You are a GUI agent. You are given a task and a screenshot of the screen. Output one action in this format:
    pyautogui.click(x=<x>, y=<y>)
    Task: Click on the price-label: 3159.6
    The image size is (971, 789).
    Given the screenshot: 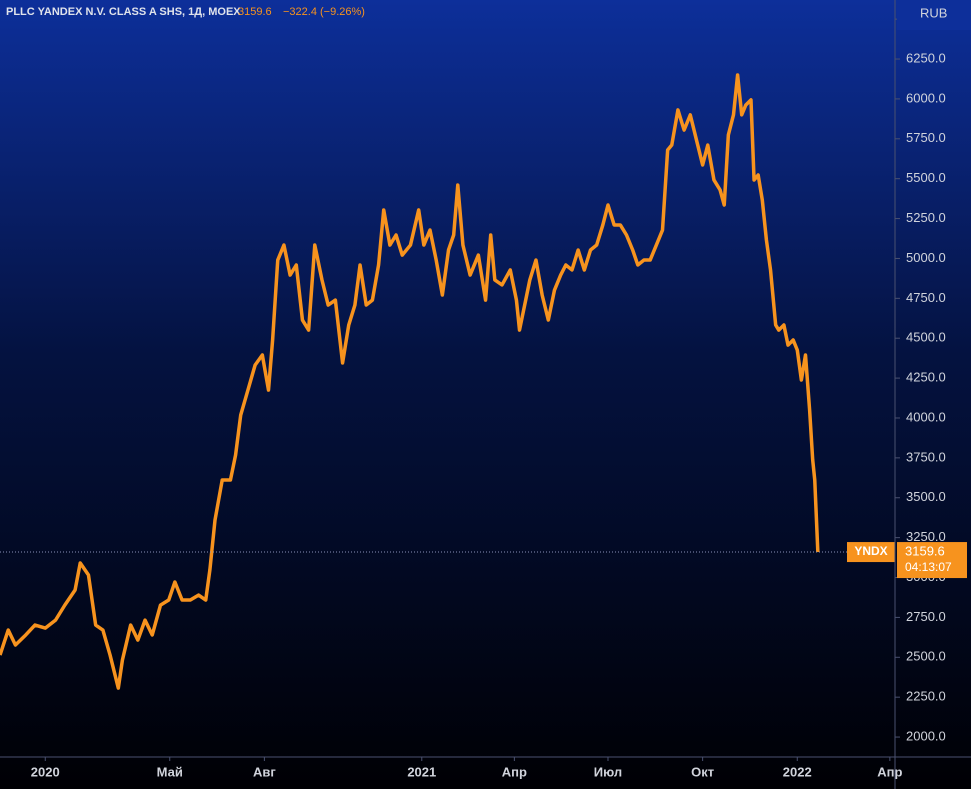 What is the action you would take?
    pyautogui.click(x=925, y=550)
    